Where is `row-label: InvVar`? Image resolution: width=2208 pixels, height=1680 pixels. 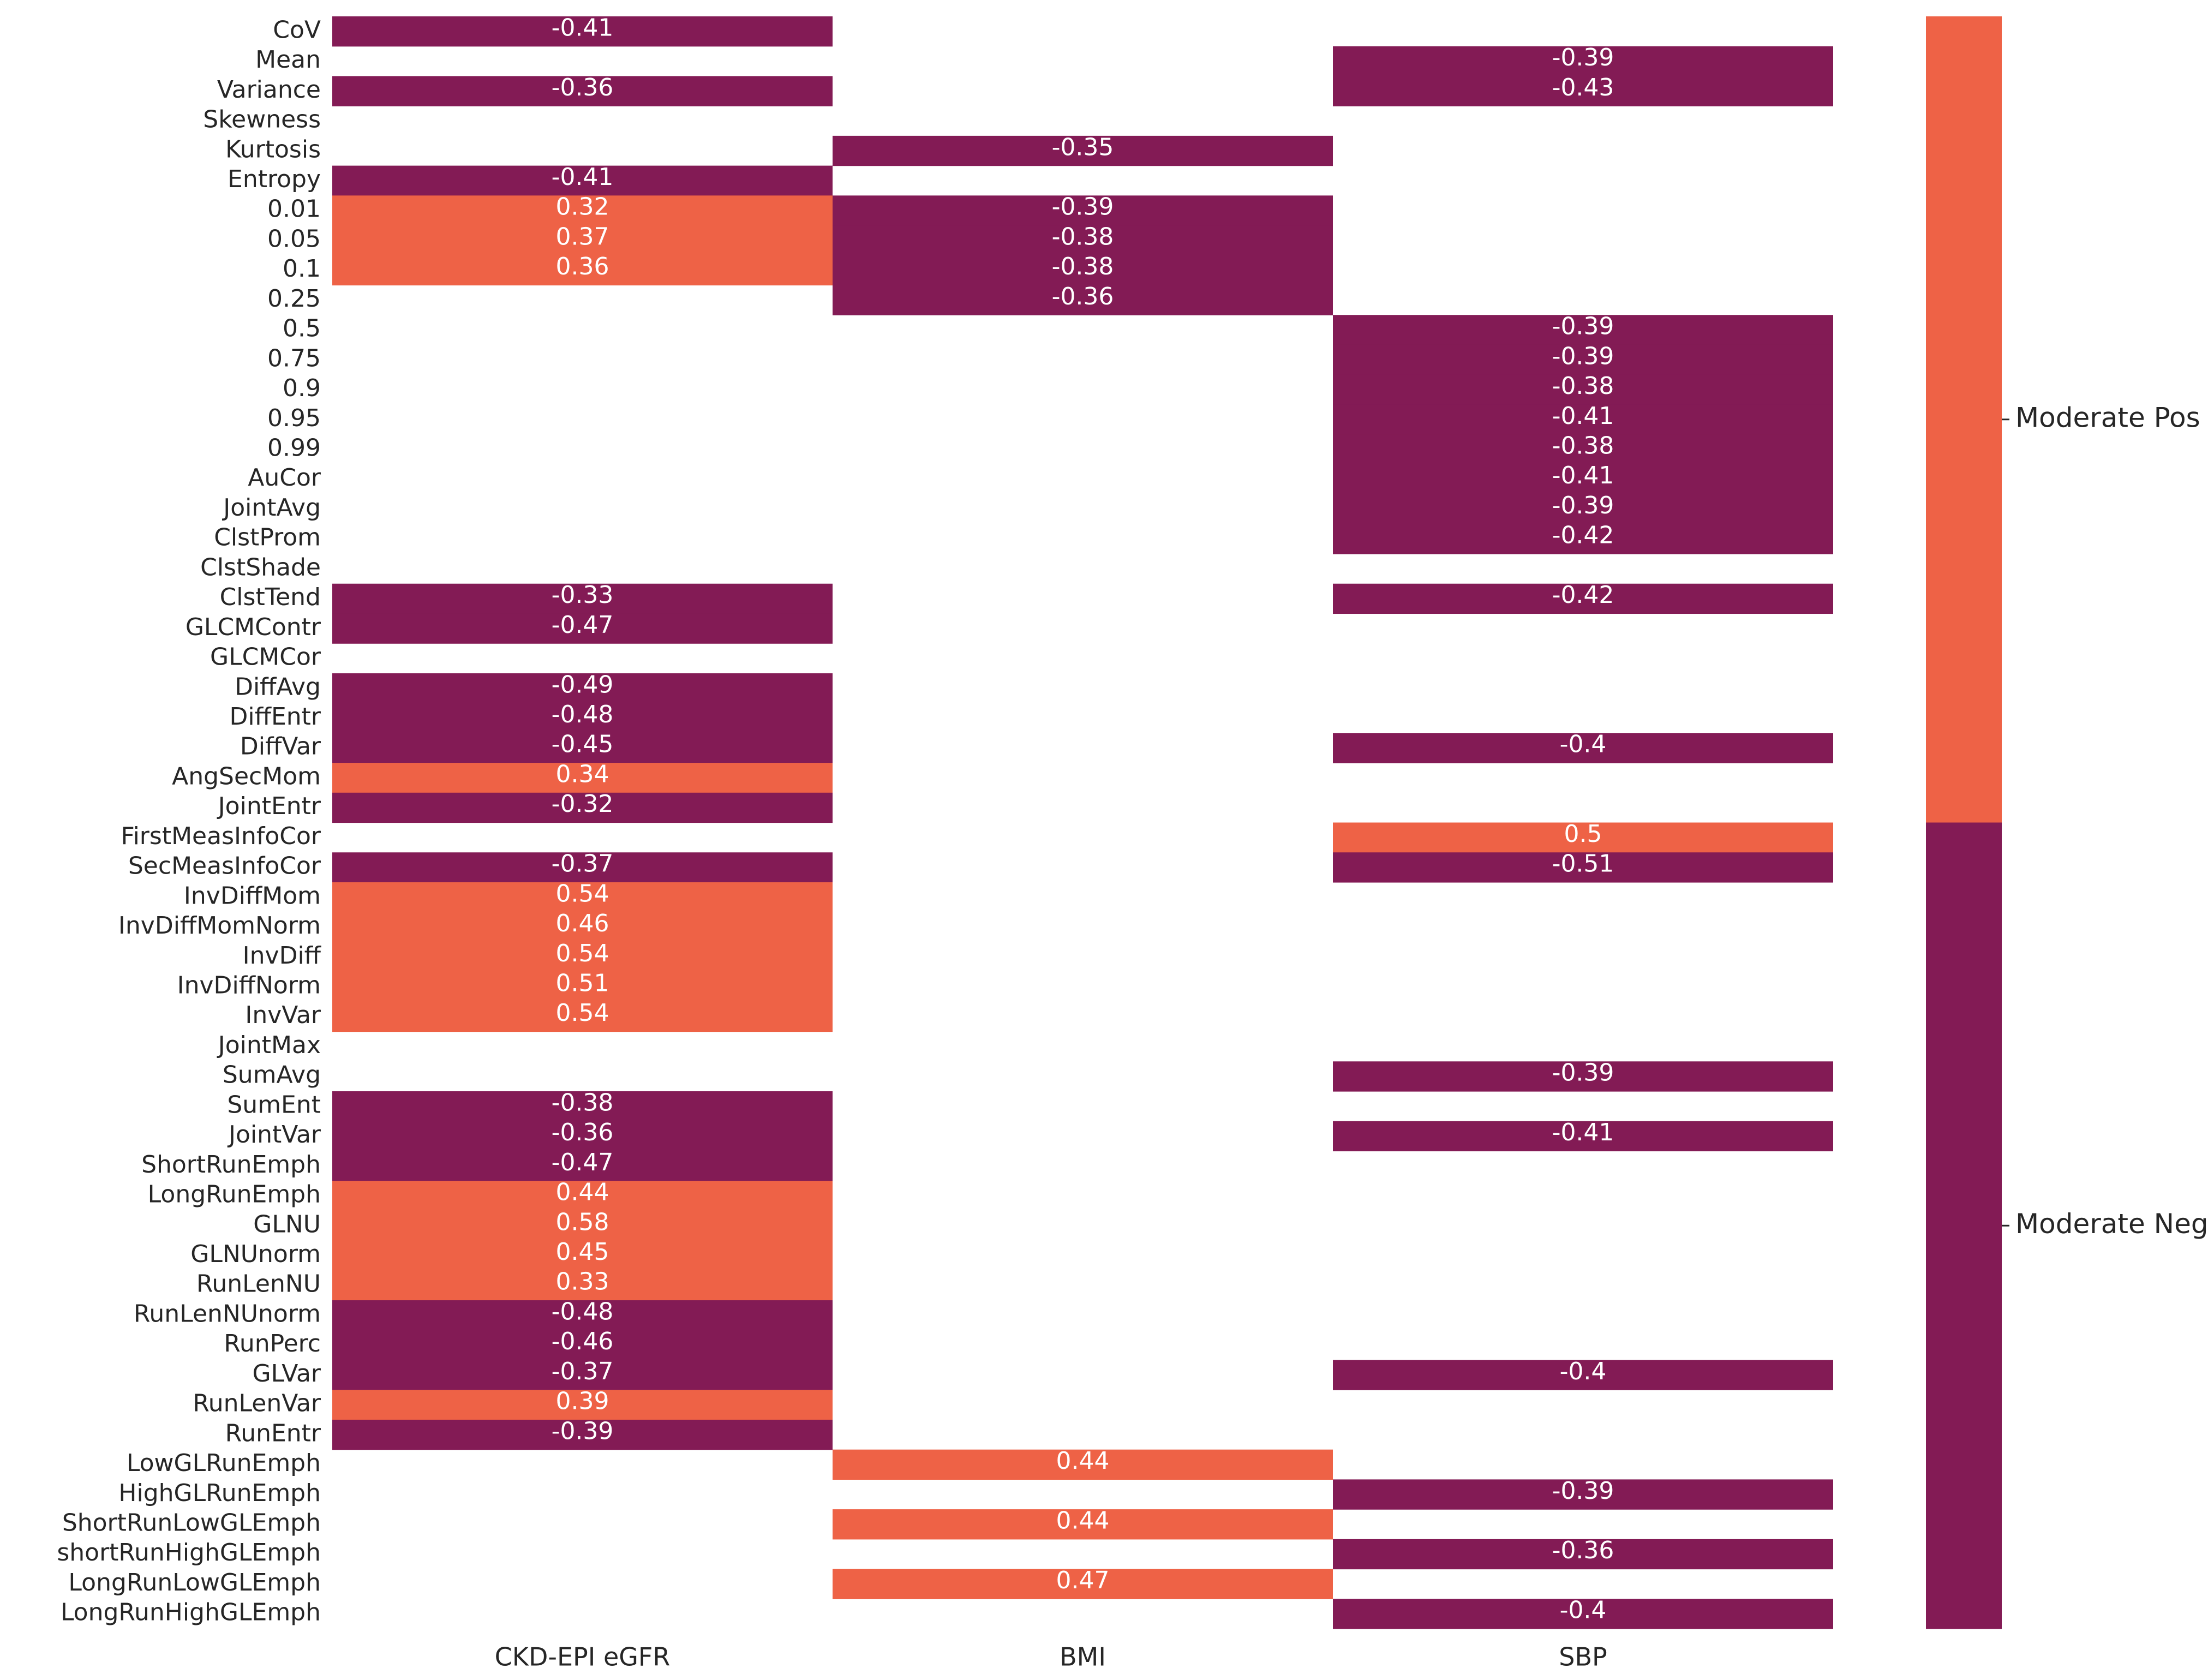 row-label: InvVar is located at coordinates (283, 1015).